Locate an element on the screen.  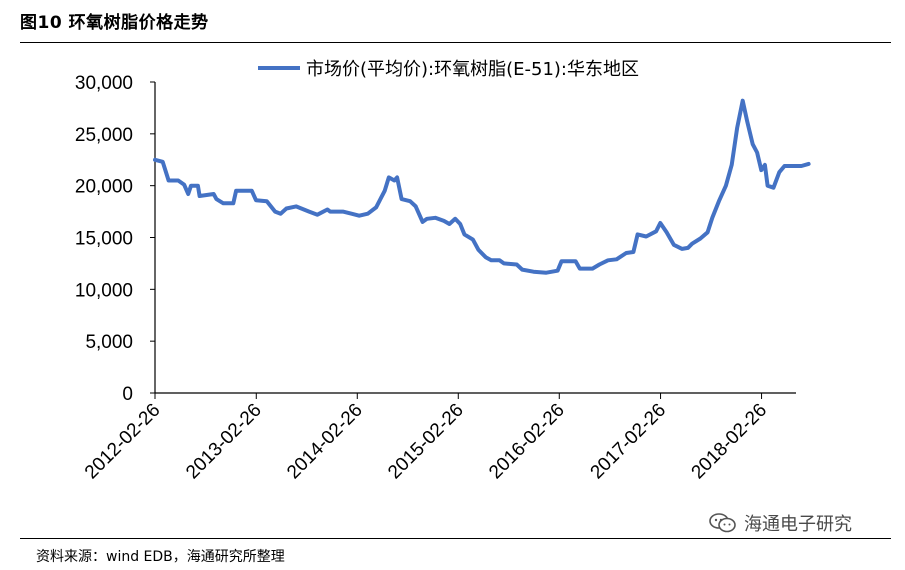
y-tick-label: 5,000 is located at coordinates (109, 342).